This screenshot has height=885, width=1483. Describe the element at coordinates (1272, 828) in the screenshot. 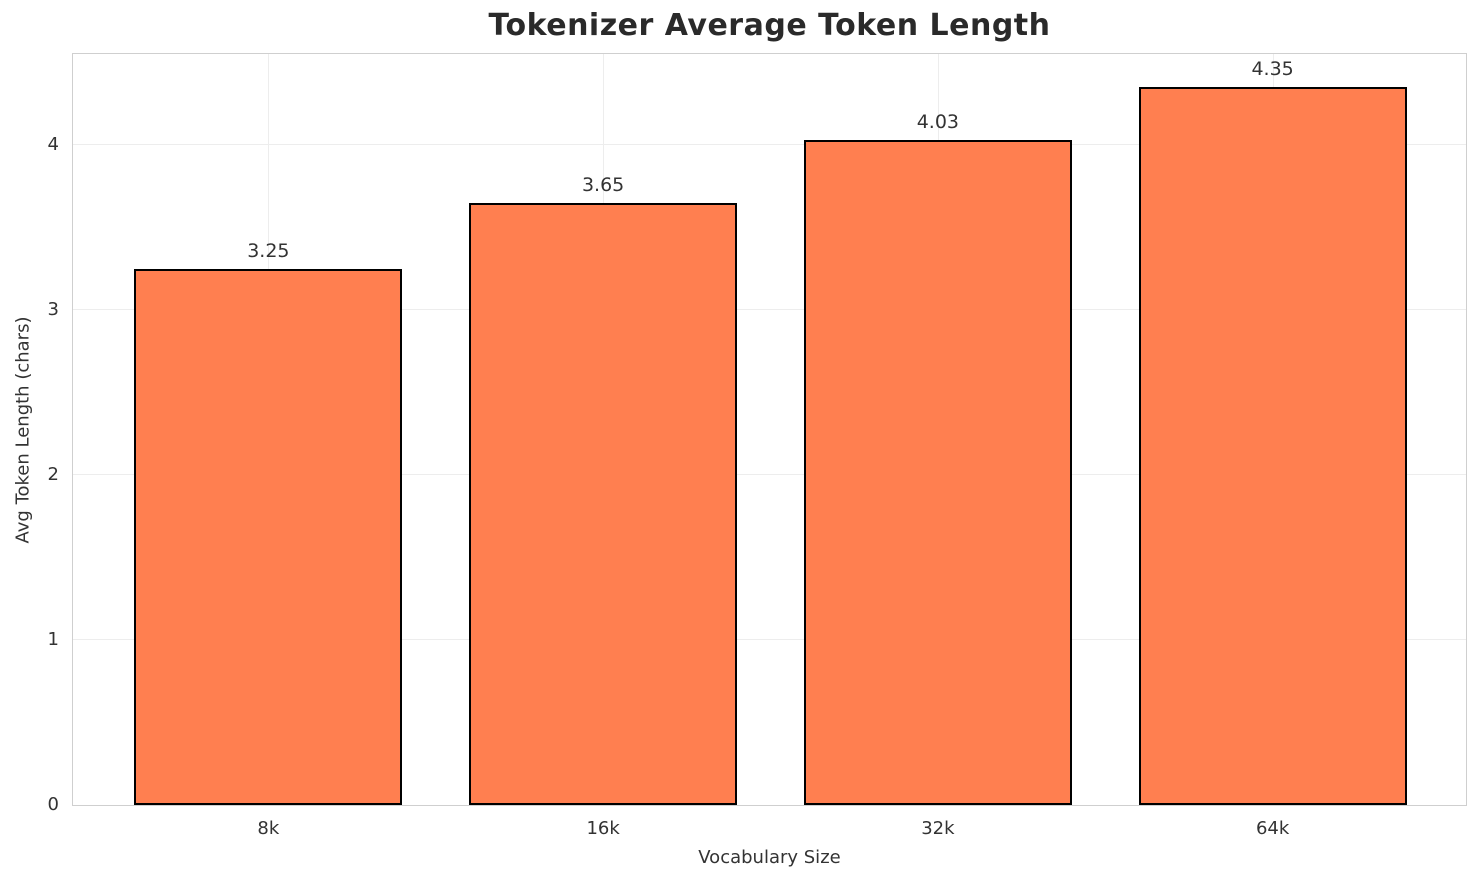

I see `x-tick-label-64k: 64k` at that location.